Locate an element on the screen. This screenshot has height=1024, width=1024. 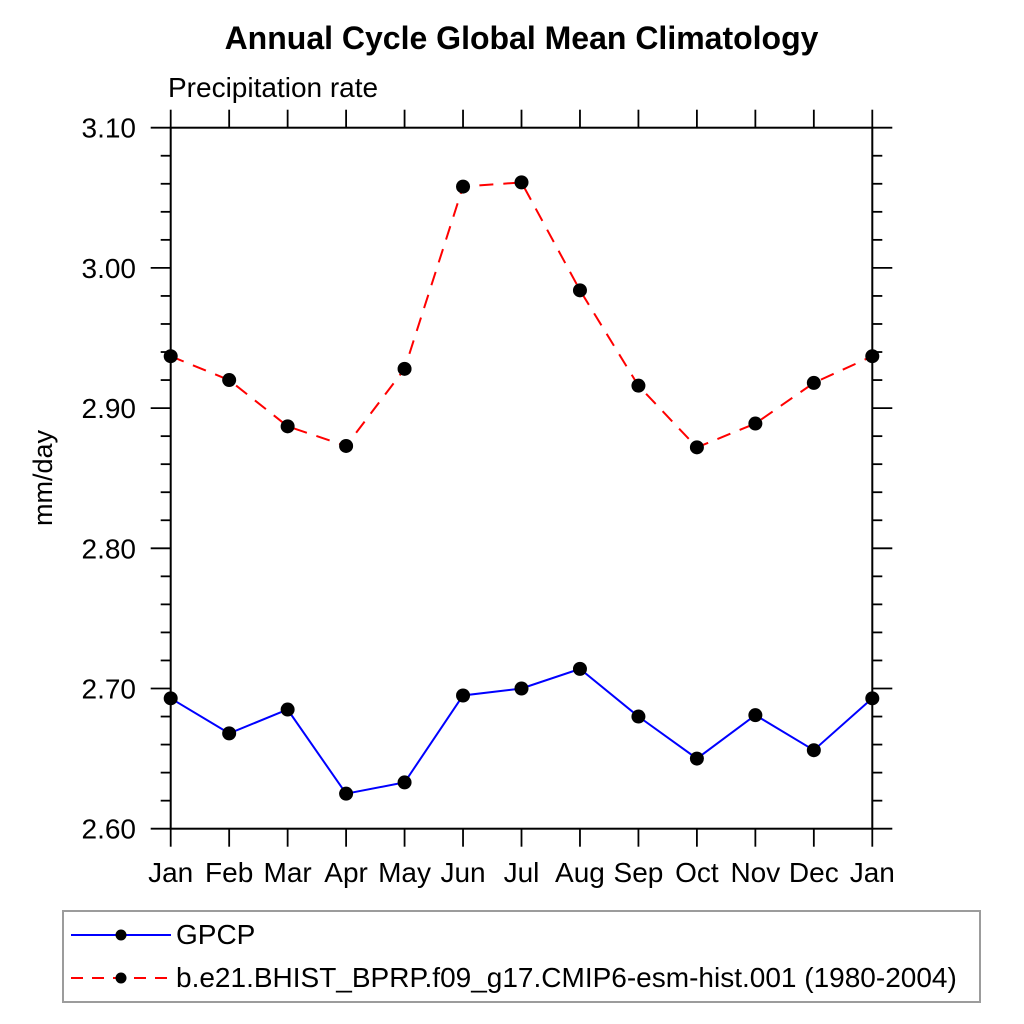
y-axis-tick-label: 3.00 is located at coordinates (109, 268).